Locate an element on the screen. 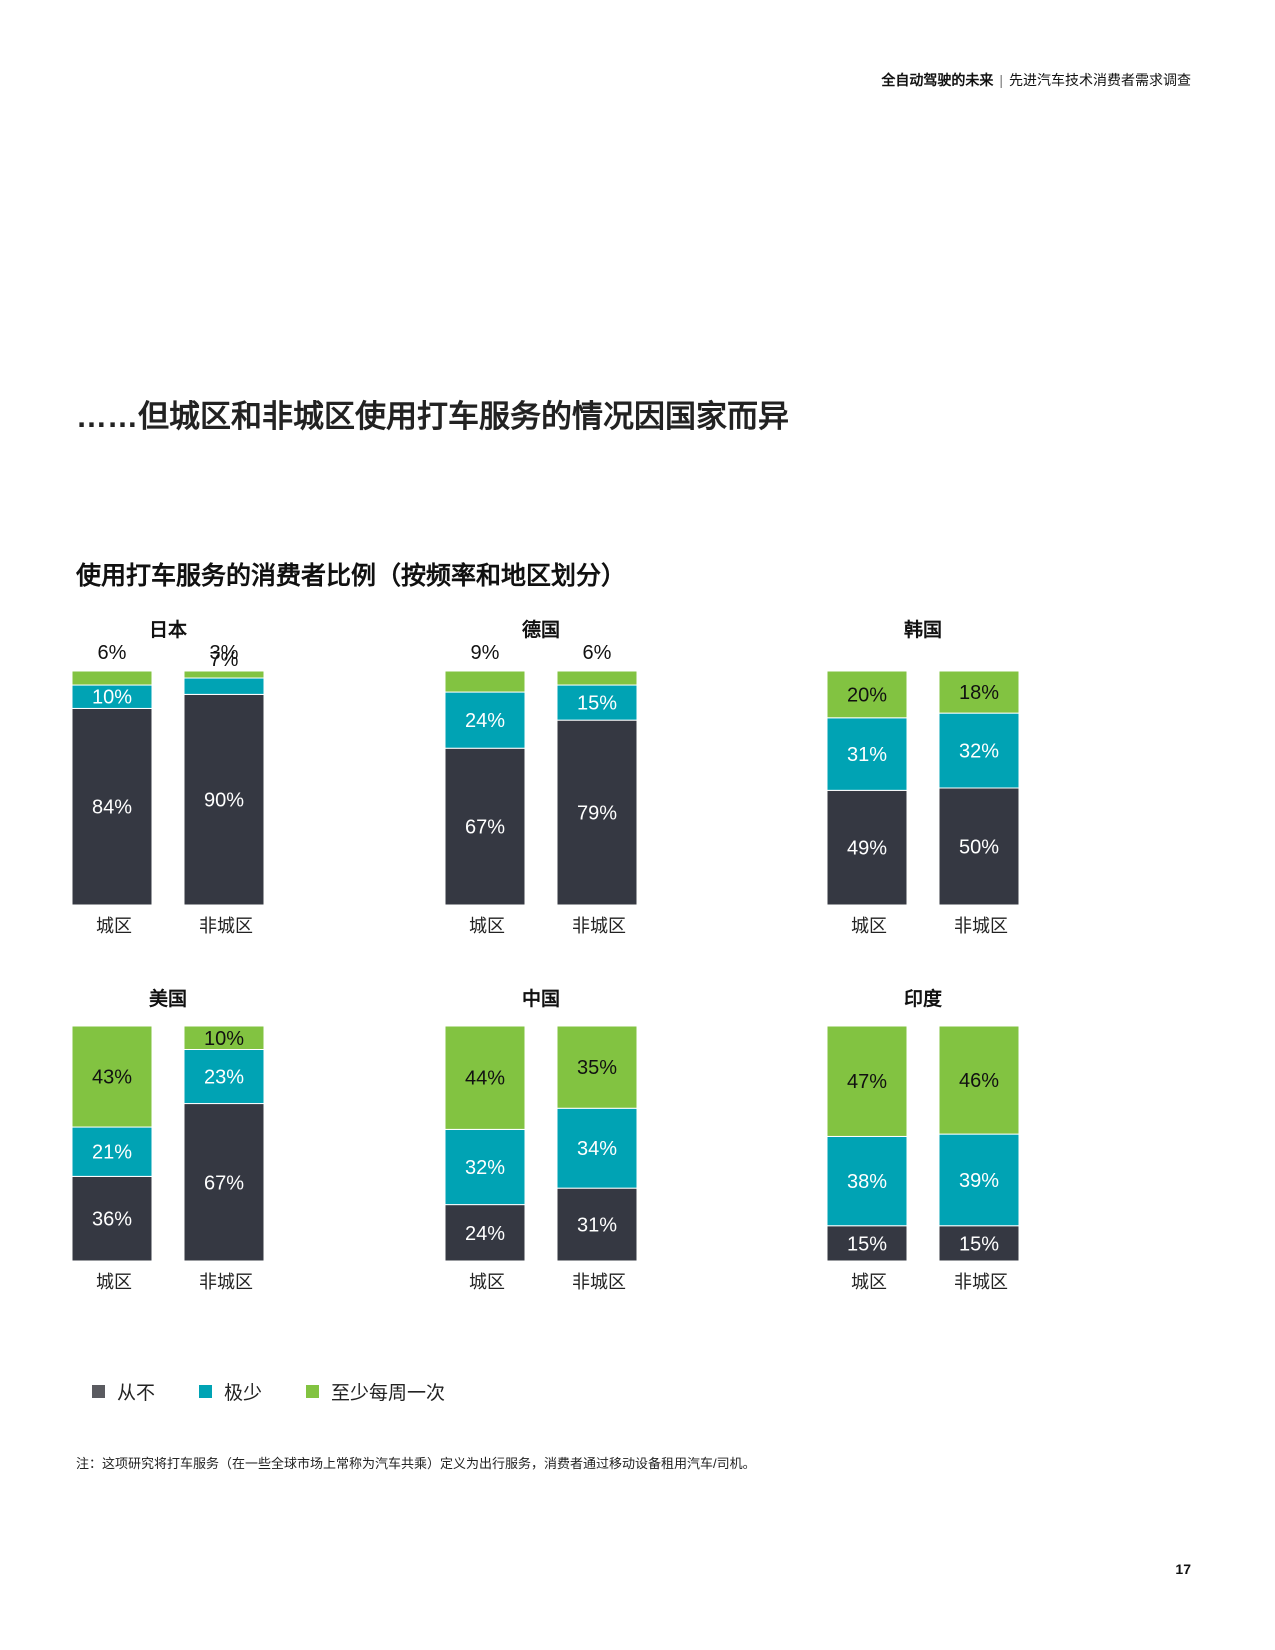 The height and width of the screenshot is (1650, 1275). data-label-never: 84% is located at coordinates (112, 808).